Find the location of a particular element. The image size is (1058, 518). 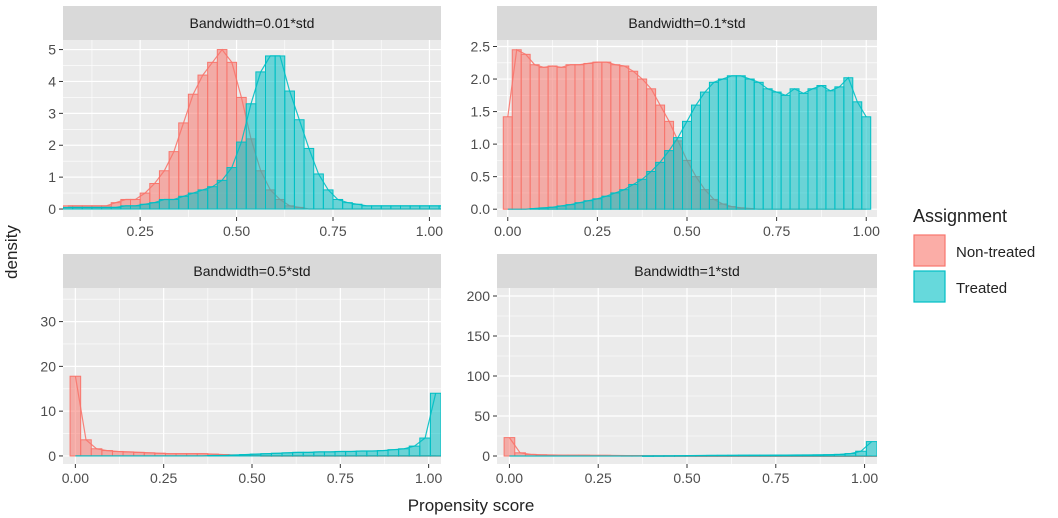

facet-title: Bandwidth=0.1*std is located at coordinates (686, 23).